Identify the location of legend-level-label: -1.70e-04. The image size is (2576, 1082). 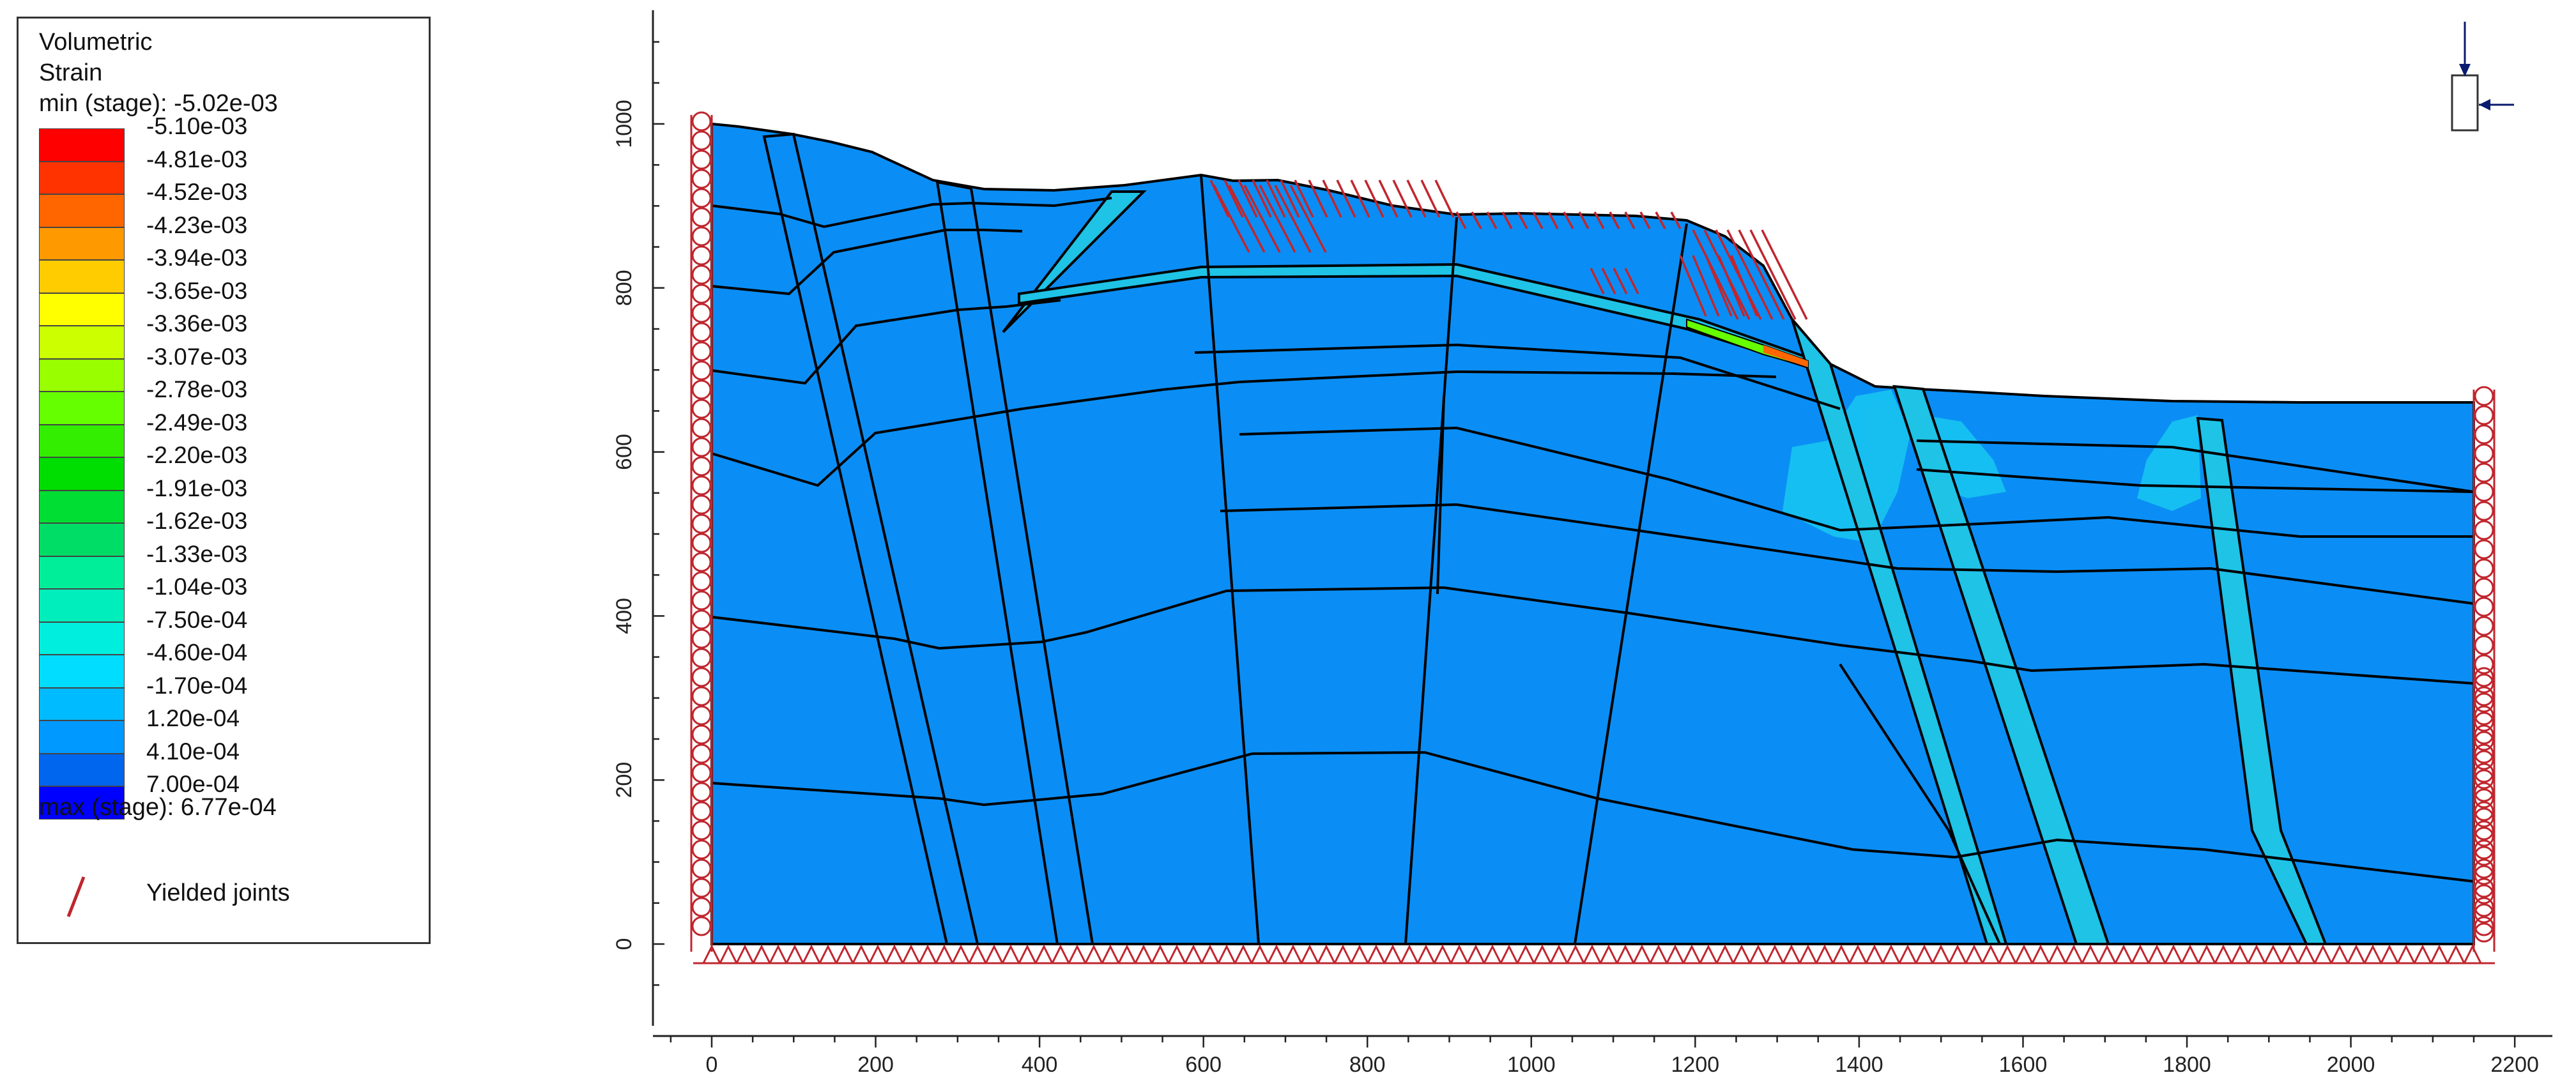
(197, 685).